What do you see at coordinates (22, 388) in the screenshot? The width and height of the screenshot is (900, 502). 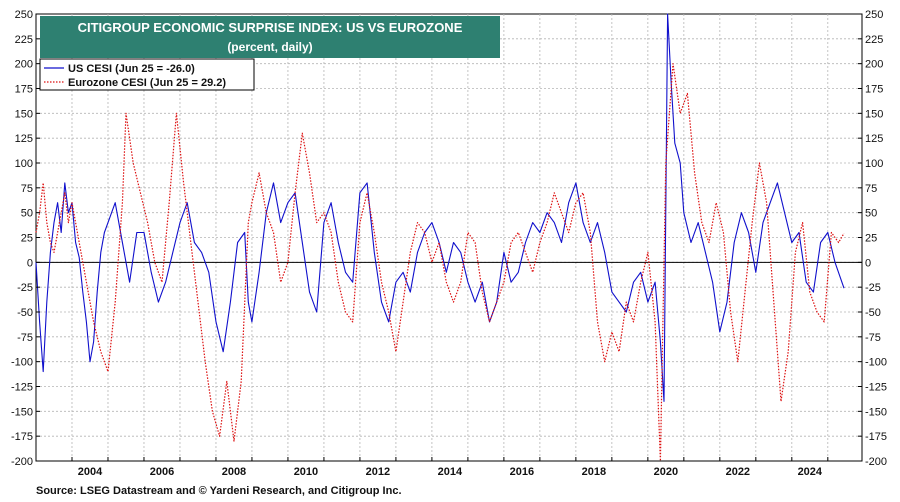 I see `y-tick-label: -125` at bounding box center [22, 388].